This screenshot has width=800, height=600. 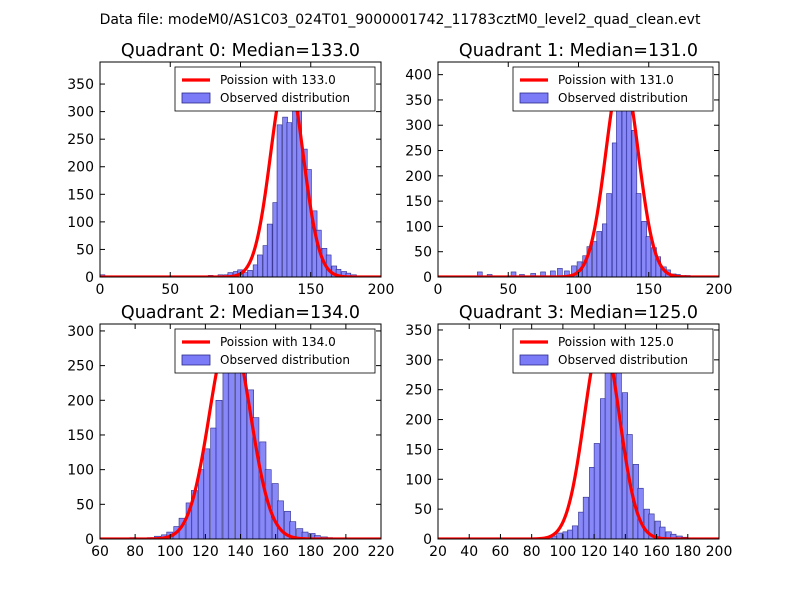 I want to click on legend: Poission with 133.0 Observed distribution, so click(x=275, y=89).